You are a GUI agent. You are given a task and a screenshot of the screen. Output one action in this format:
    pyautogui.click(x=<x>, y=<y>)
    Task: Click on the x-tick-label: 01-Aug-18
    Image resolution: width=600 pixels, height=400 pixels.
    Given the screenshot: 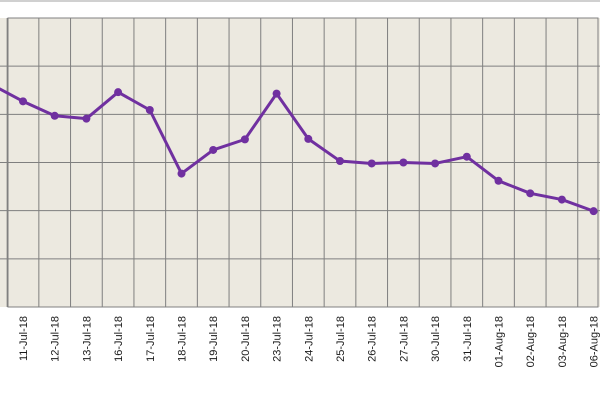 What is the action you would take?
    pyautogui.click(x=500, y=341)
    